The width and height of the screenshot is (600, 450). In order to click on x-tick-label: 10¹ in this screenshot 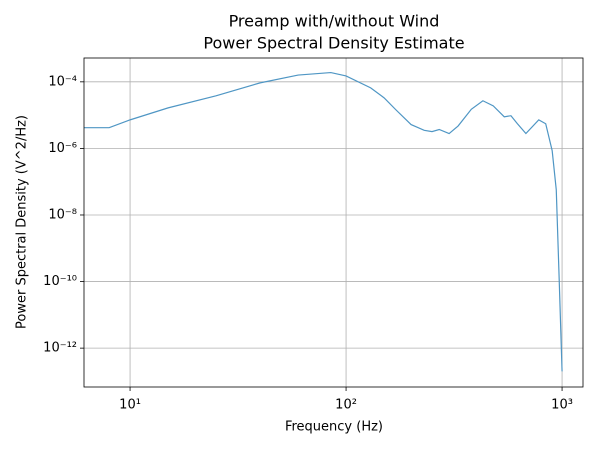, I will do `click(130, 405)`.